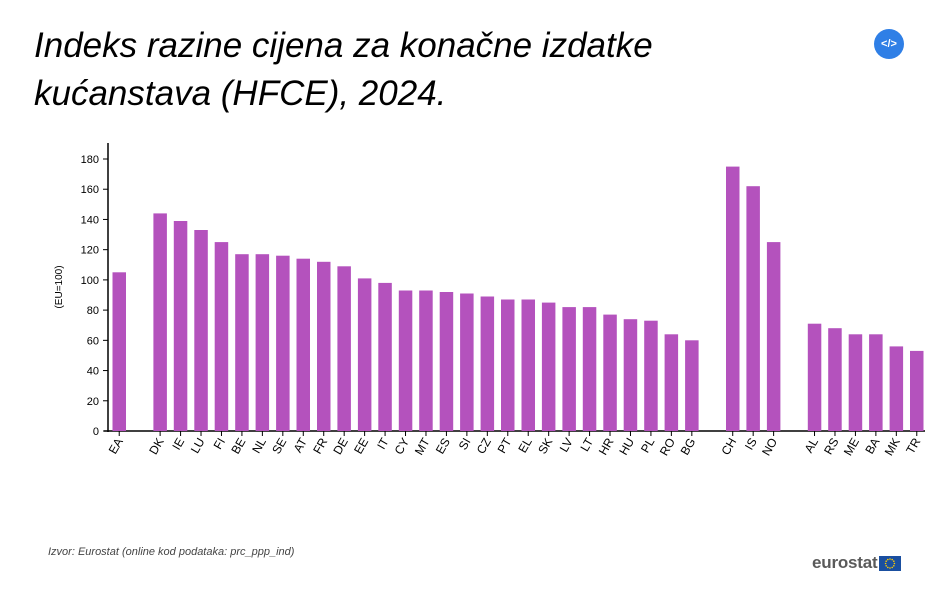 Image resolution: width=940 pixels, height=592 pixels. I want to click on bar-ro, so click(671, 382).